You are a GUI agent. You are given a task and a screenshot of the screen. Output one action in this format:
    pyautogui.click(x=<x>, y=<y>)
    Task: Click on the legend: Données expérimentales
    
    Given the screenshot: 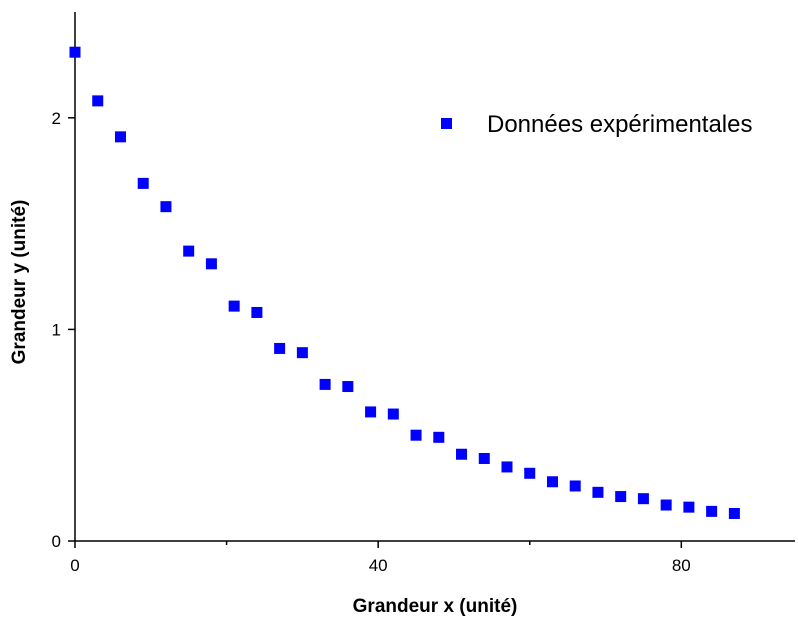 What is the action you would take?
    pyautogui.click(x=597, y=124)
    